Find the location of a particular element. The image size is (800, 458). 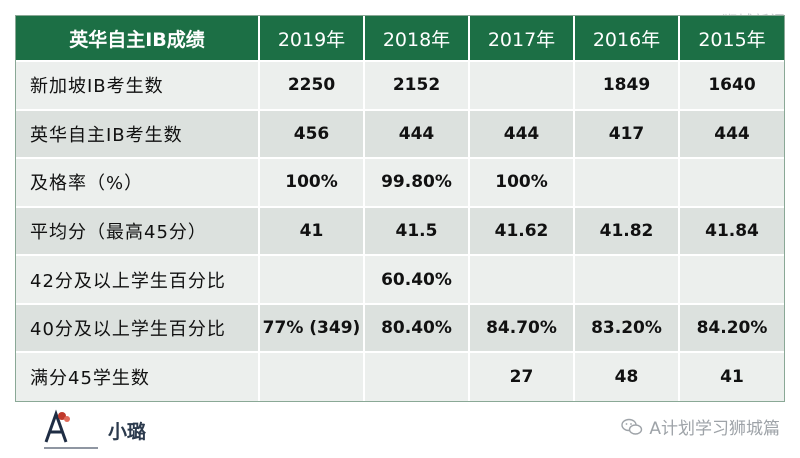

row-label: 40分及以上学生百分比 is located at coordinates (138, 327).